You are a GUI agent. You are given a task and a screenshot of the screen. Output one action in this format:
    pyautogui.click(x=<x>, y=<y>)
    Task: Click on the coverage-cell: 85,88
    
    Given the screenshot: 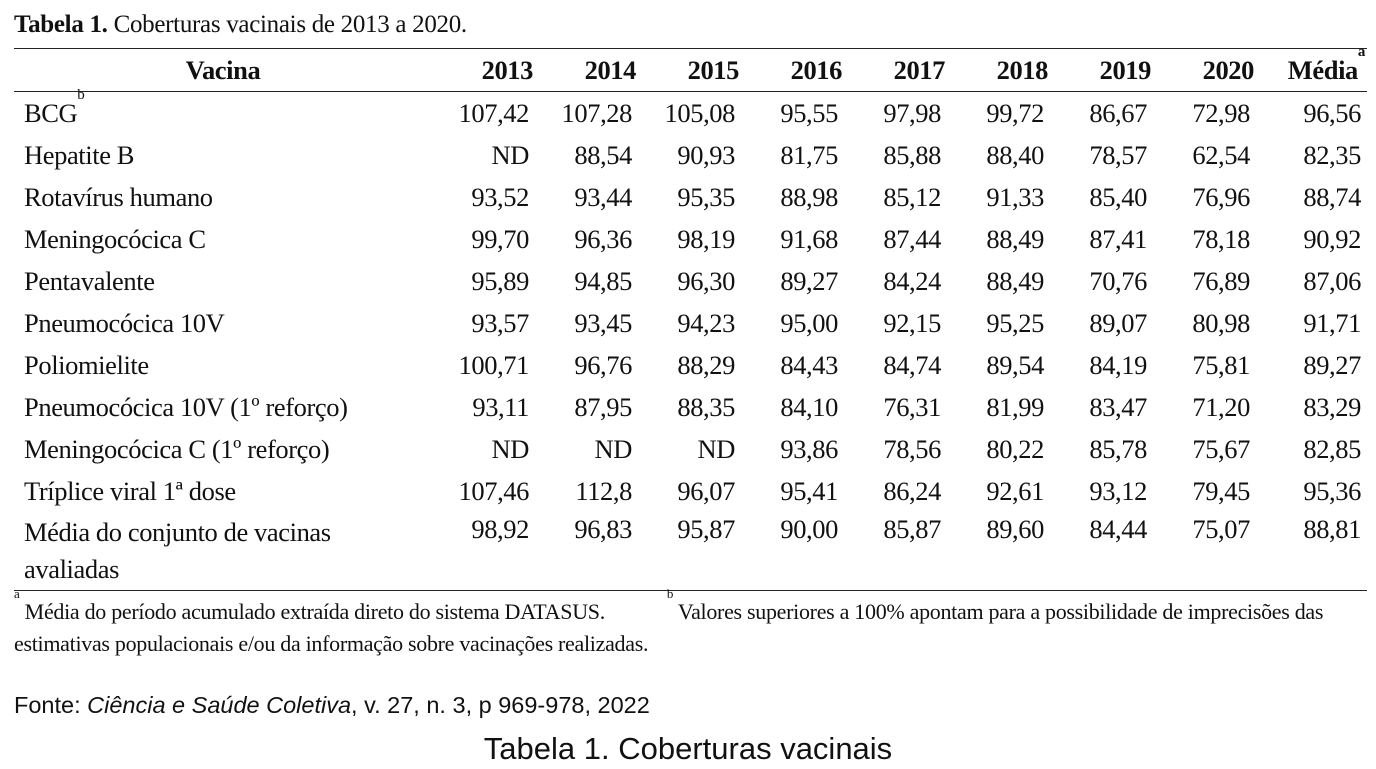 What is the action you would take?
    pyautogui.click(x=912, y=154)
    